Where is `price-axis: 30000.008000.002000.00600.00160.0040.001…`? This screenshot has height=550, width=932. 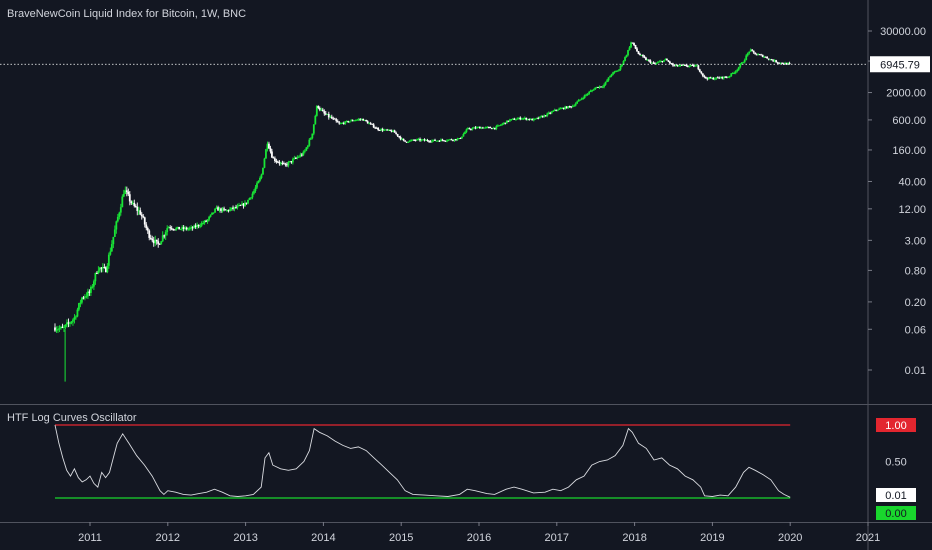
price-axis: 30000.008000.002000.00600.00160.0040.001… is located at coordinates (899, 273).